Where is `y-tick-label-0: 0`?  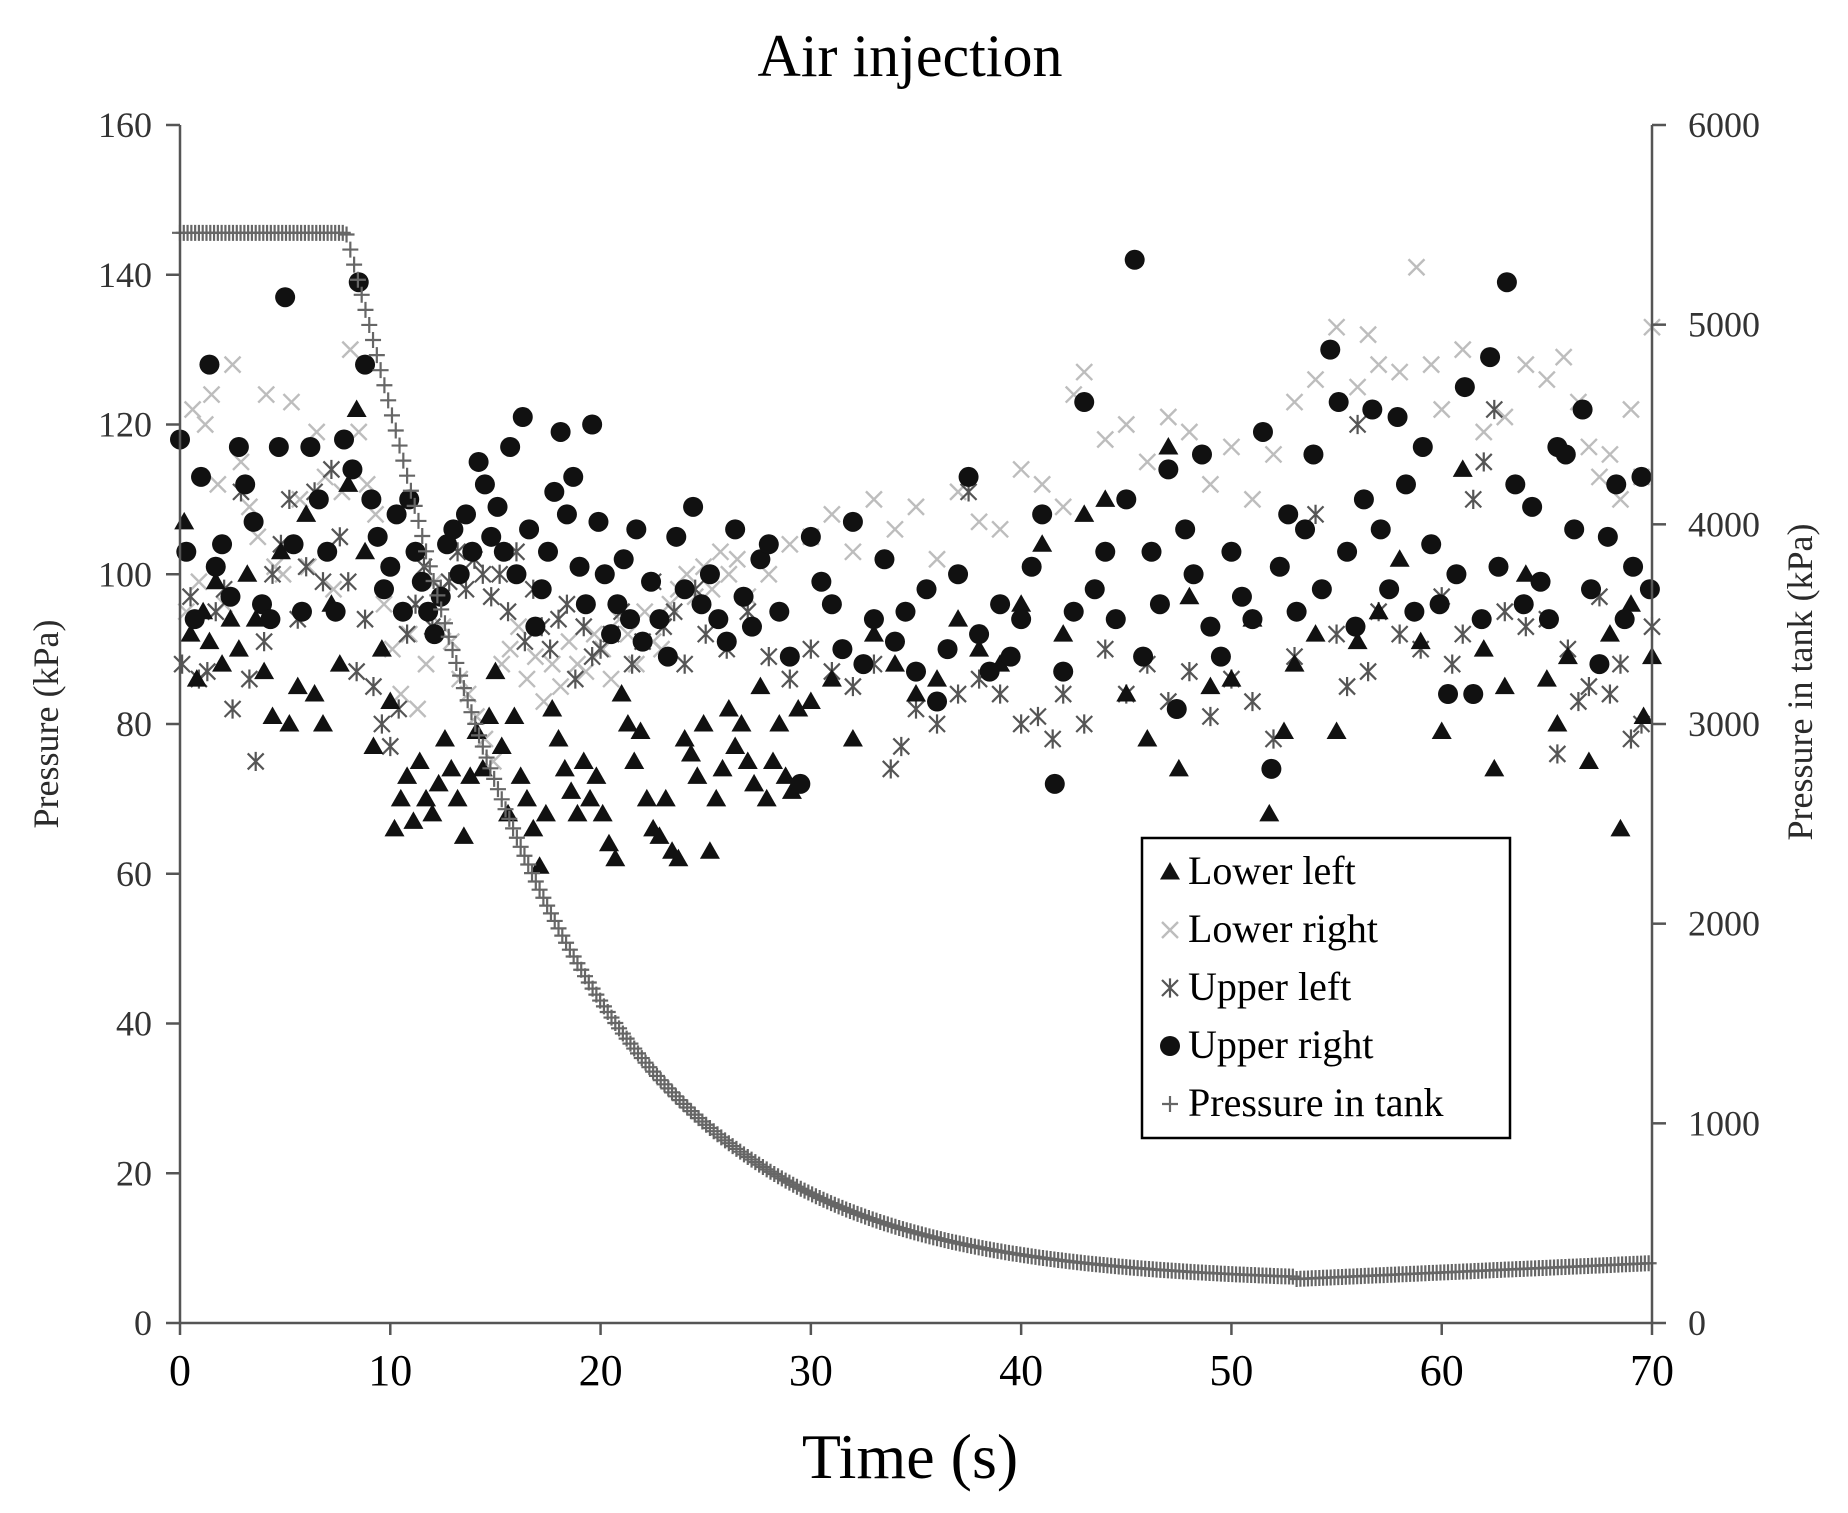
y-tick-label-0: 0 is located at coordinates (143, 1323).